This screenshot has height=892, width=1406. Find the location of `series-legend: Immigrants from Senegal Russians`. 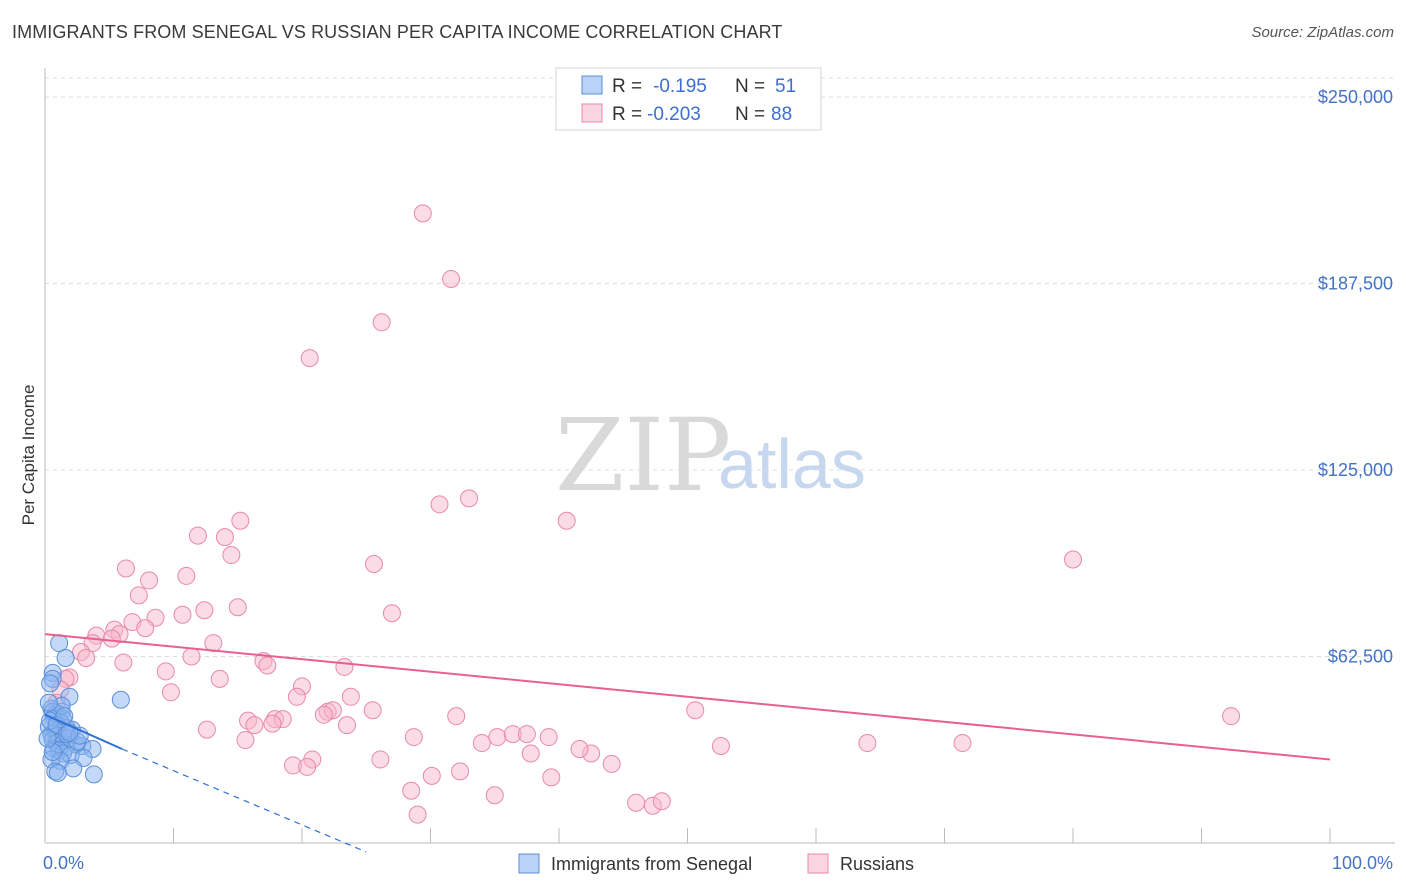

series-legend: Immigrants from Senegal Russians is located at coordinates (716, 863).